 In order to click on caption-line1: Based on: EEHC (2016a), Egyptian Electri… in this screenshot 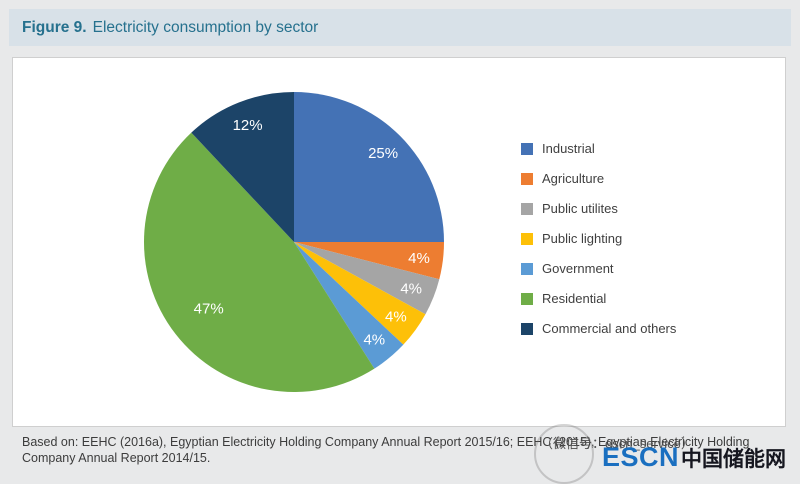, I will do `click(386, 442)`.